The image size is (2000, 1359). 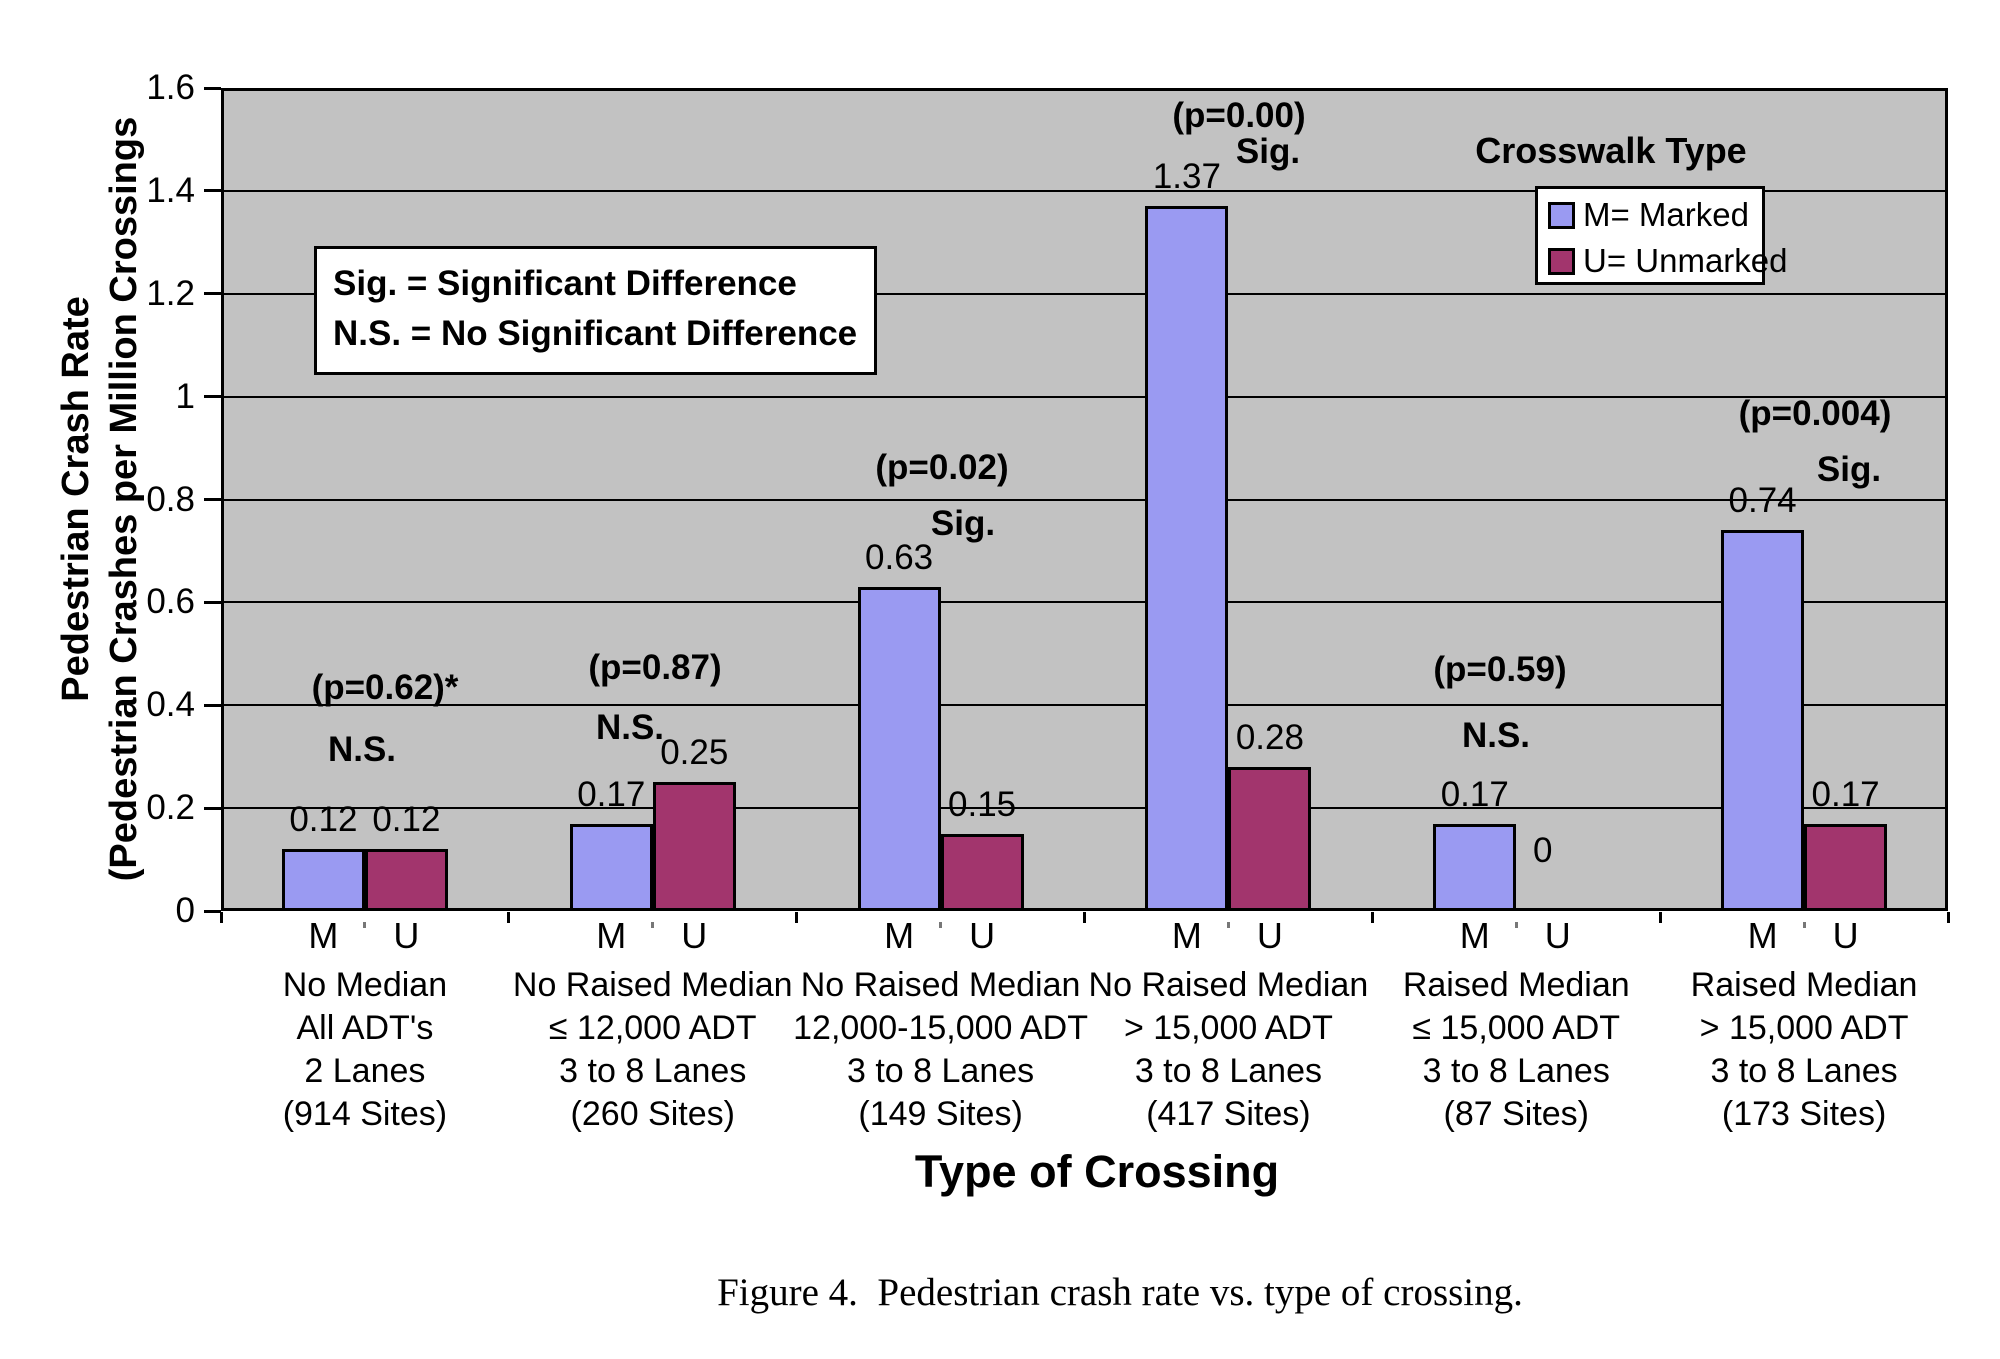 I want to click on y-tick-label: 0.4, so click(x=170, y=705).